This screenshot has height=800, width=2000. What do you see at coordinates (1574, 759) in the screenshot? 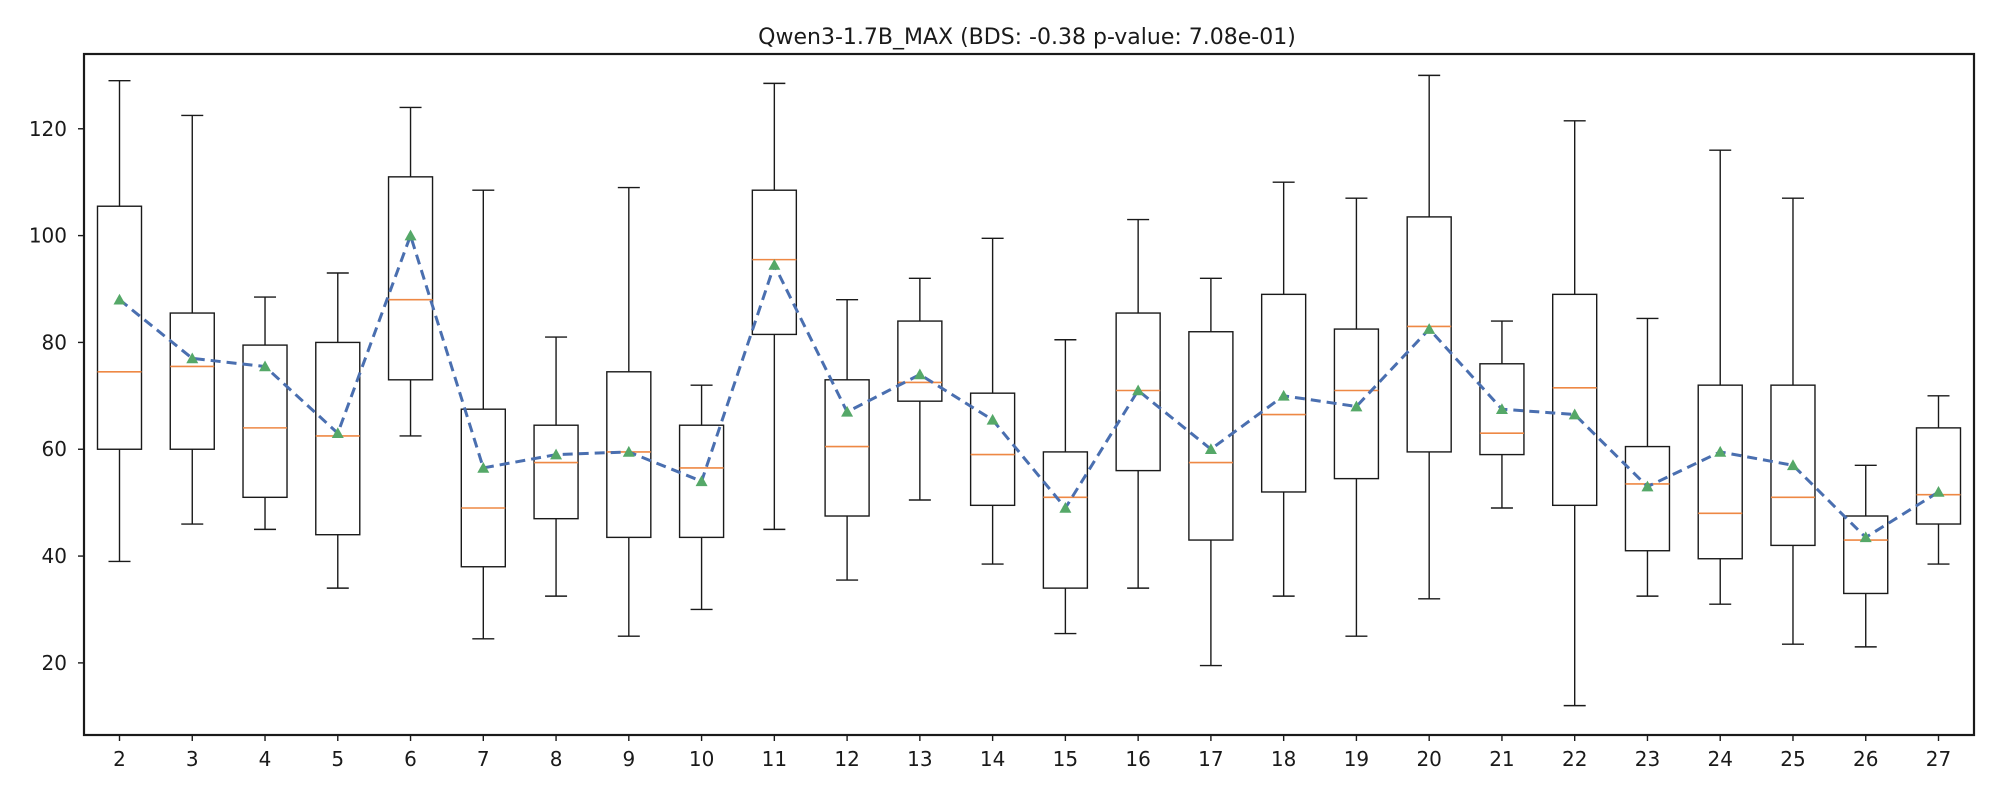
I see `x-tick-label: 22` at bounding box center [1574, 759].